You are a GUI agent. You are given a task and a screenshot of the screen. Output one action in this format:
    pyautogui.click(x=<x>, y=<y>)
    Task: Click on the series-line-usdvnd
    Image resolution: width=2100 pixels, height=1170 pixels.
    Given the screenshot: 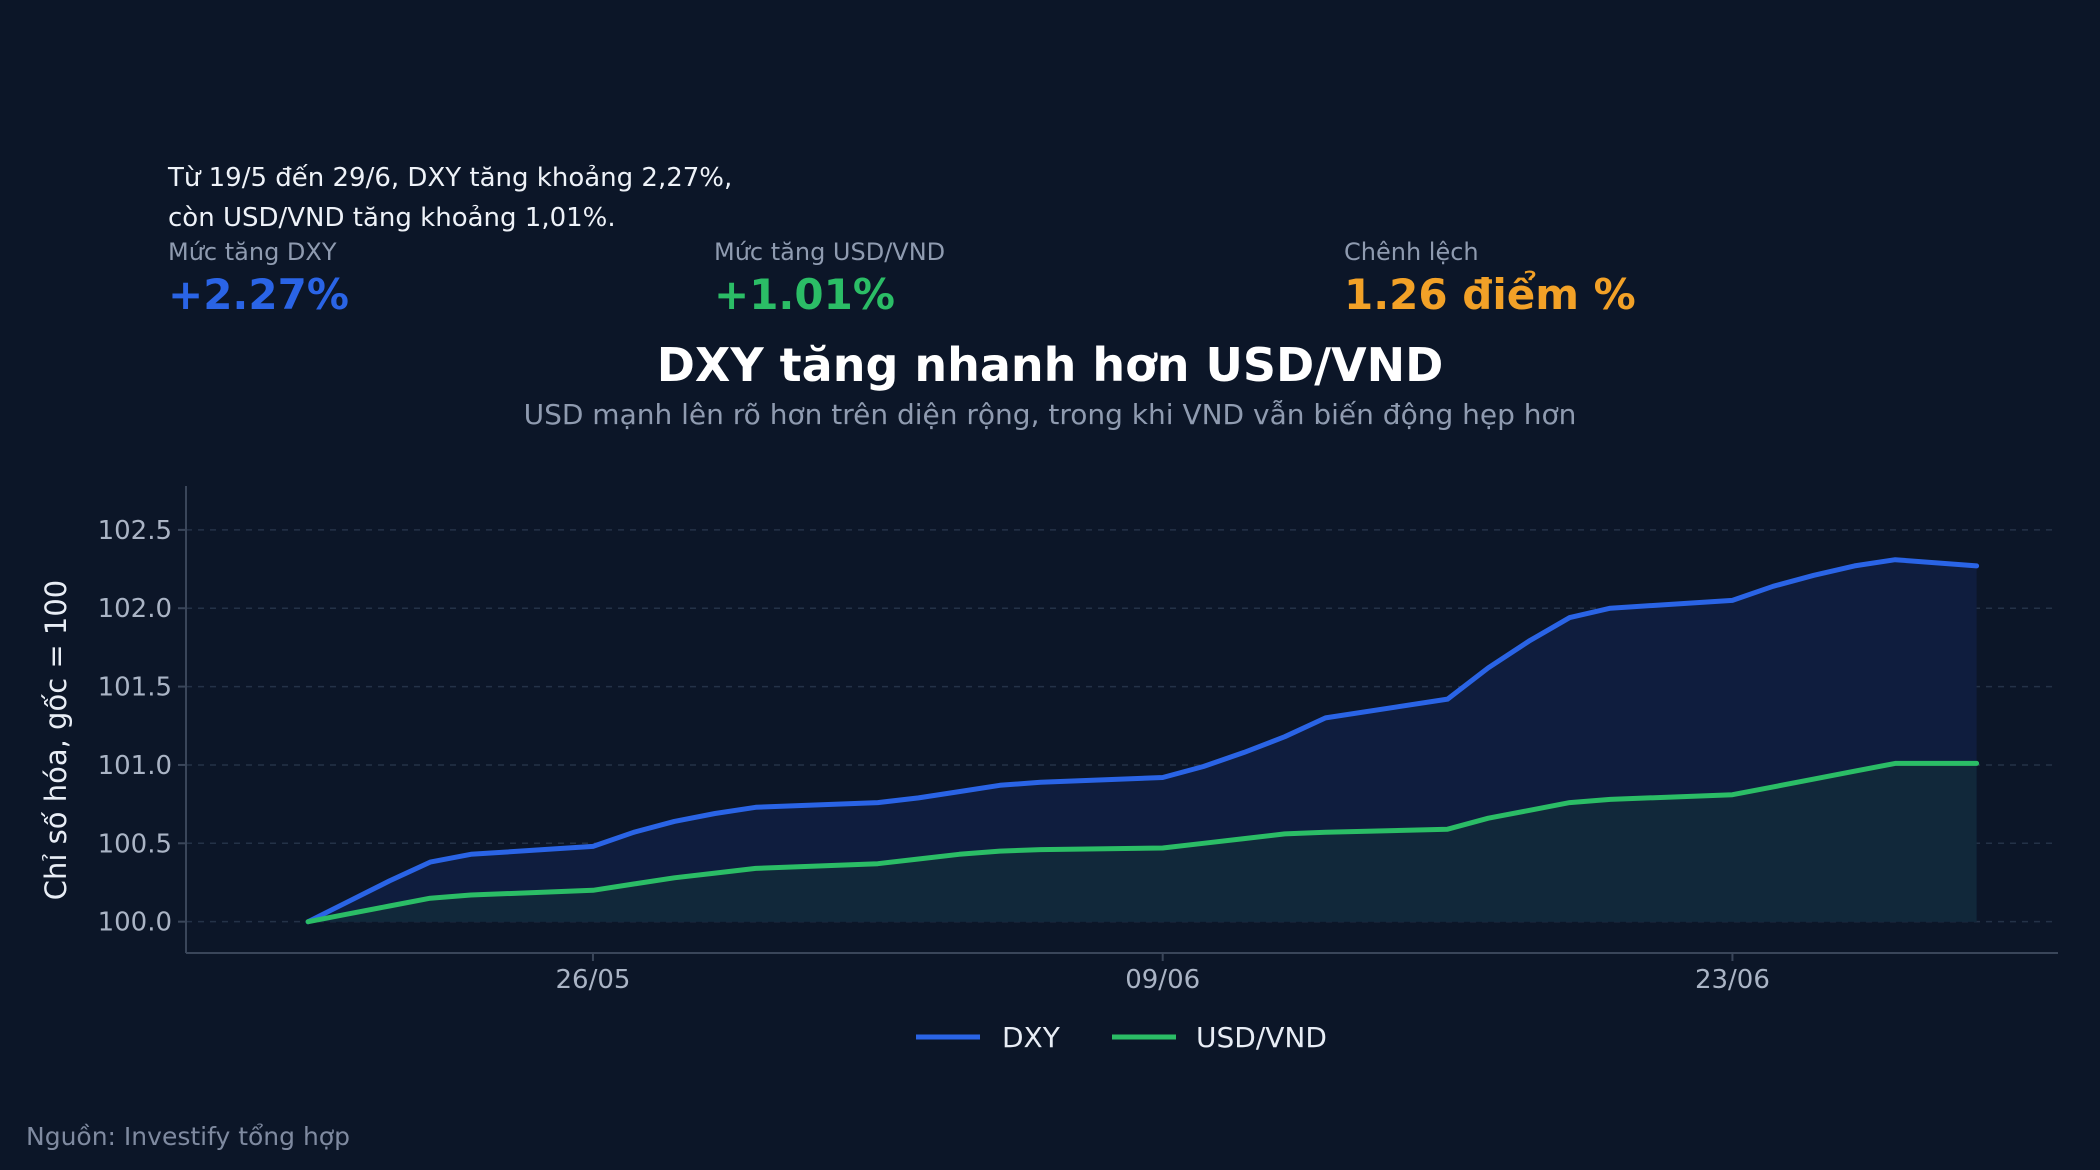 What is the action you would take?
    pyautogui.click(x=1142, y=842)
    